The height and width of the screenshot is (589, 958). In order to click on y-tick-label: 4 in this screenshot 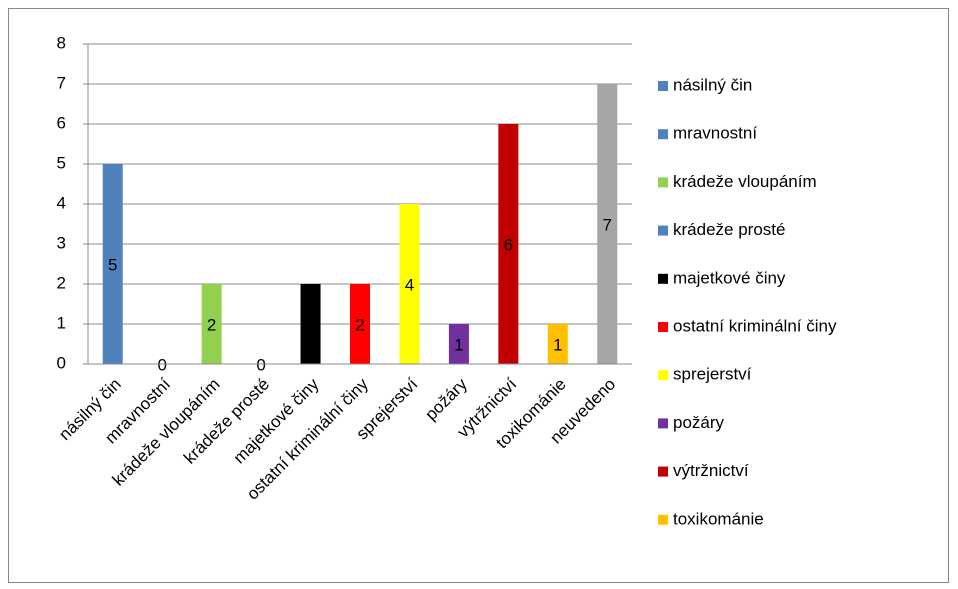, I will do `click(61, 202)`.